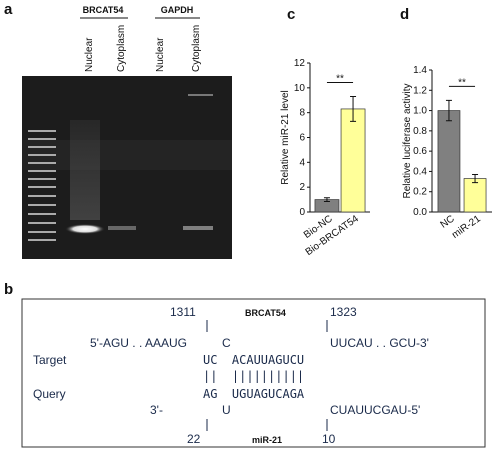  Describe the element at coordinates (285, 137) in the screenshot. I see `y-axis-label: Relative miR-21 level` at that location.